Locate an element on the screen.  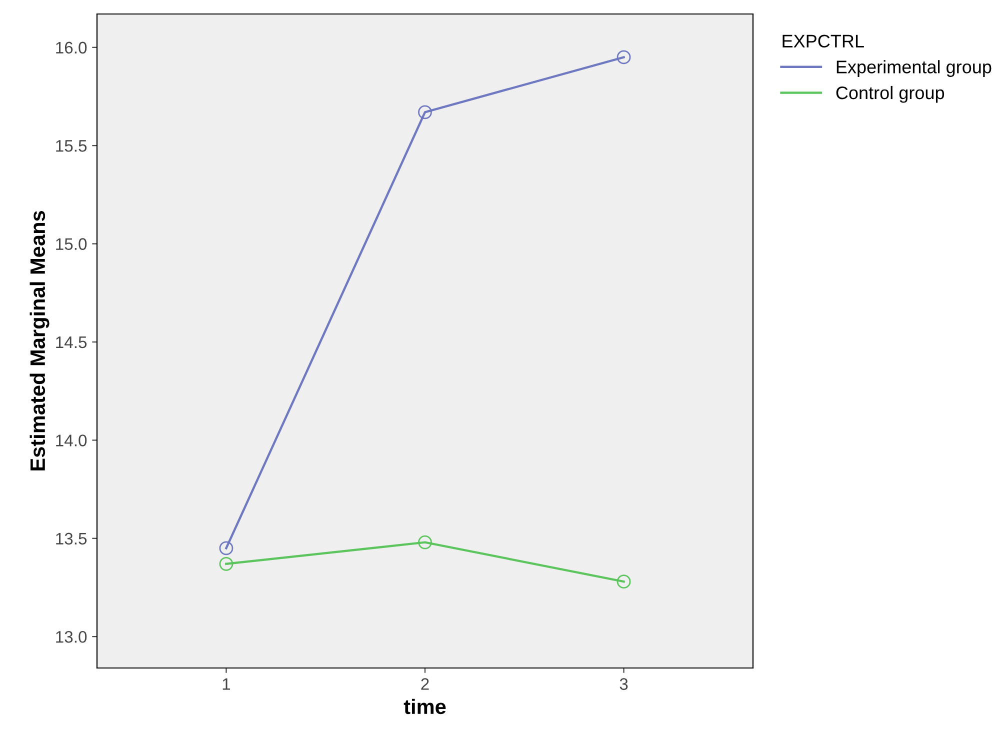
x-tick-label: 2 is located at coordinates (425, 684).